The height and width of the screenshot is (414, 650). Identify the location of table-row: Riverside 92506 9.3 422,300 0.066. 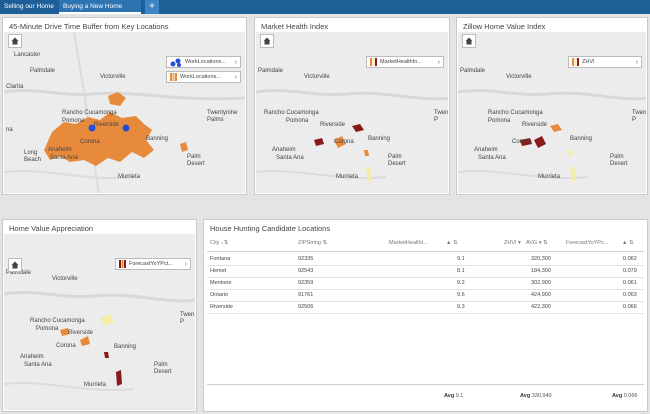
(425, 308).